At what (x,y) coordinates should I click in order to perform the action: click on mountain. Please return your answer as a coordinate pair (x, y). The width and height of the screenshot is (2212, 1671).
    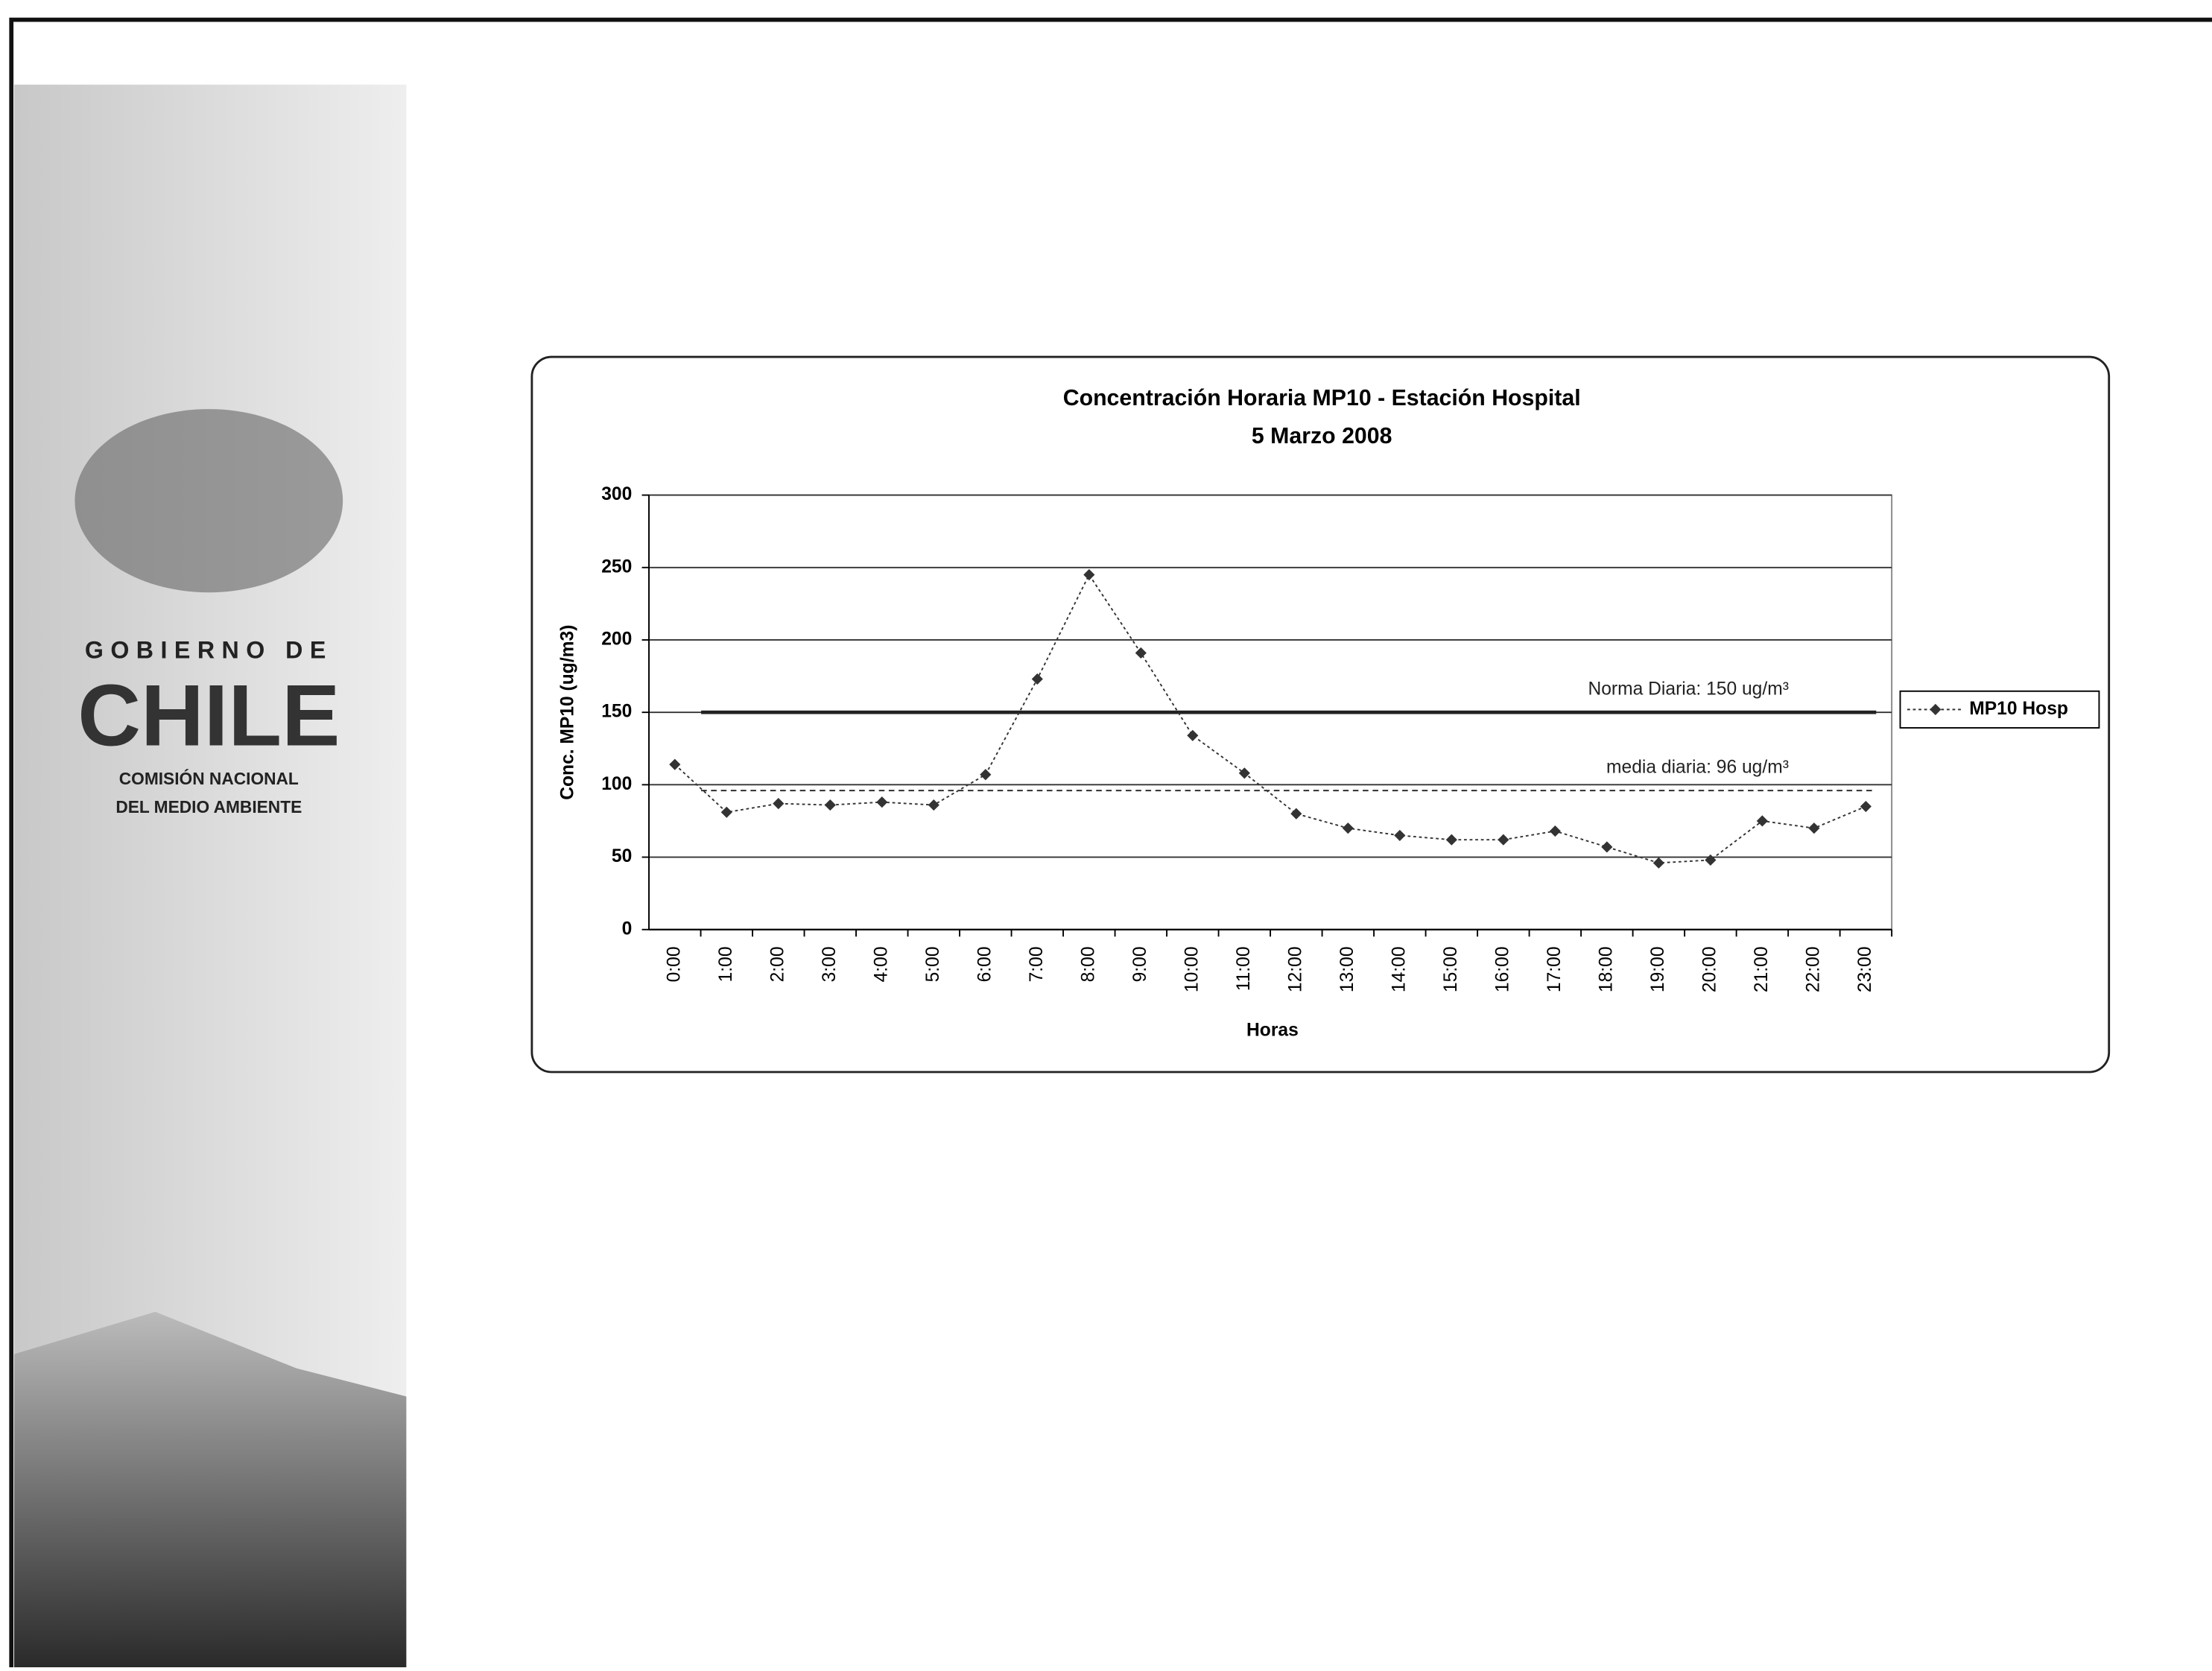
    Looking at the image, I should click on (211, 1489).